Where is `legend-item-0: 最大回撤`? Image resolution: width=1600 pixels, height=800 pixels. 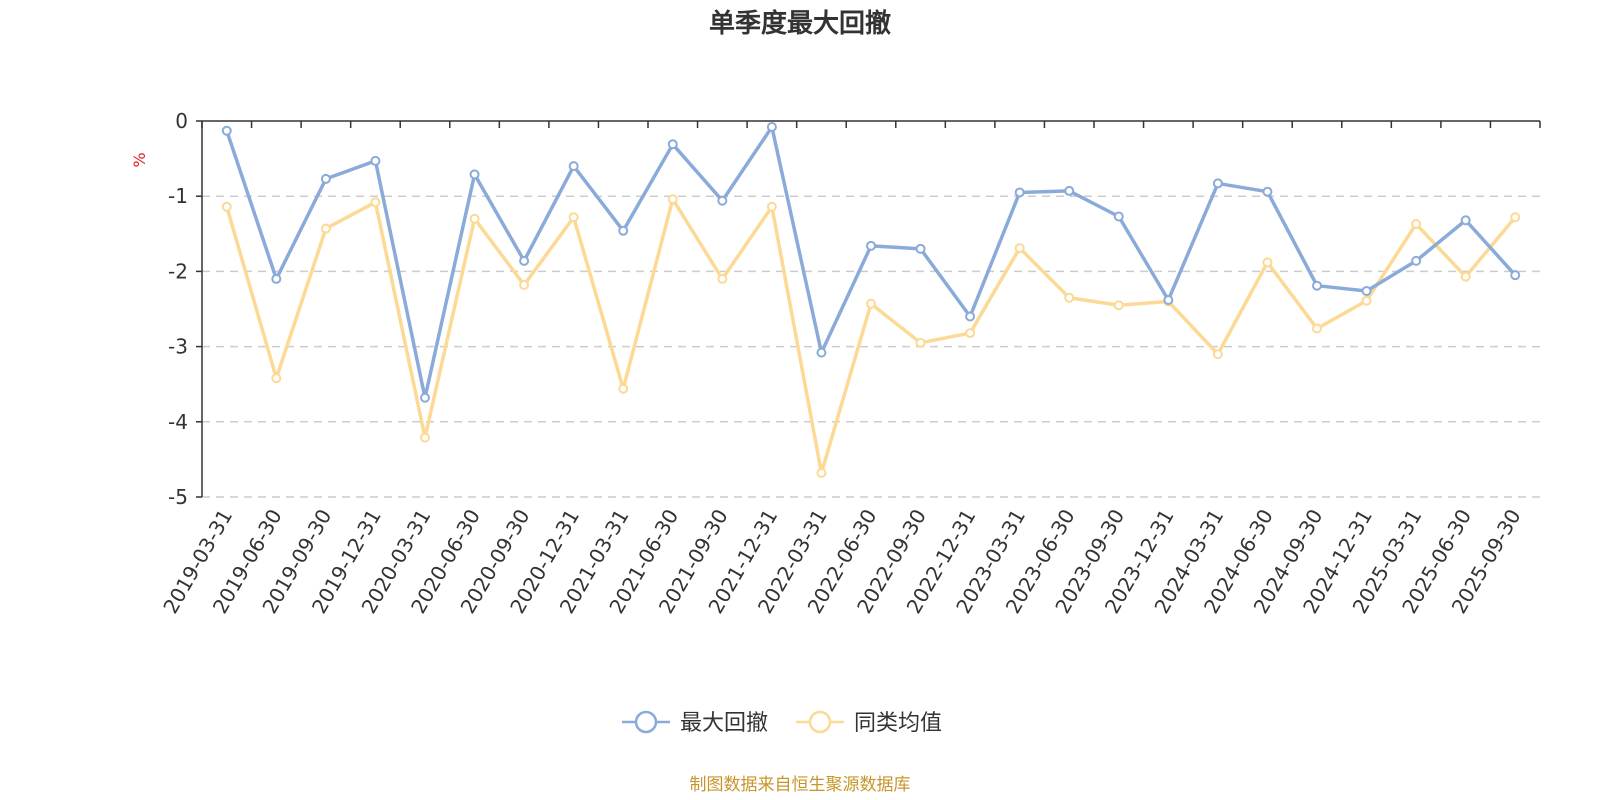
legend-item-0: 最大回撤 is located at coordinates (695, 723).